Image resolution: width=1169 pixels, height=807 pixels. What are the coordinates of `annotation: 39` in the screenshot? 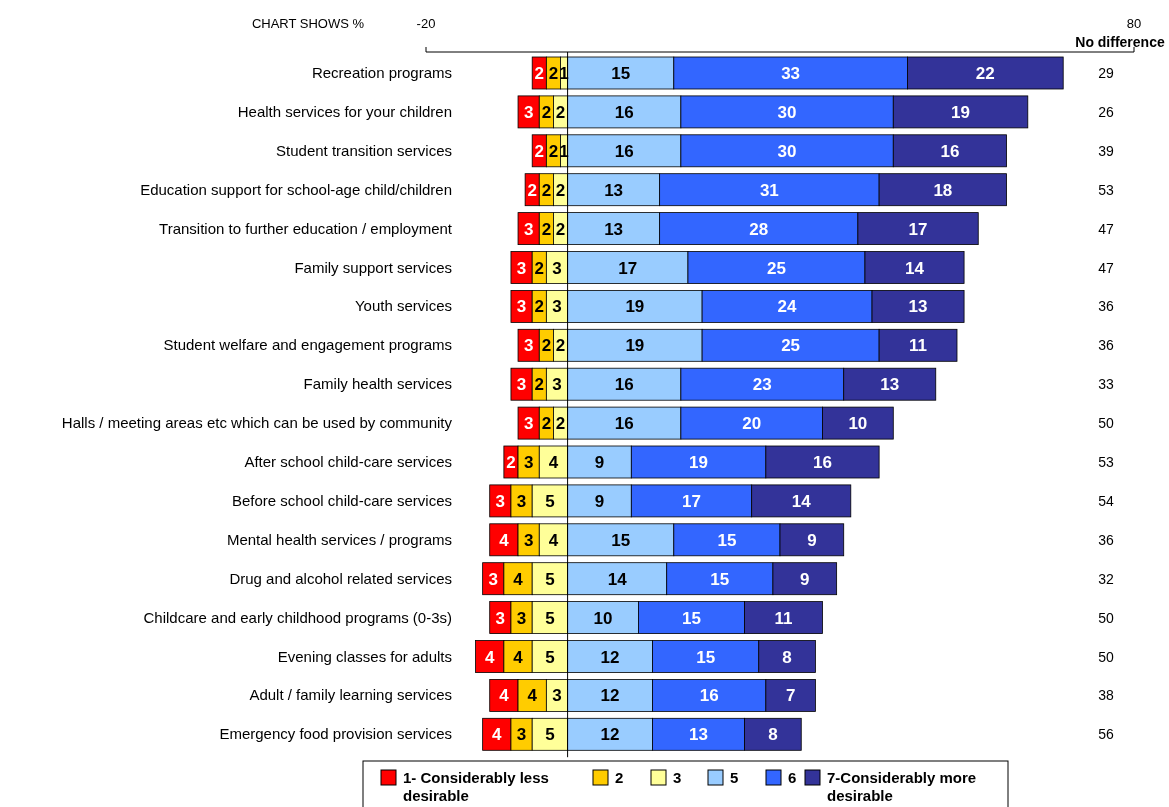 It's located at (1106, 150).